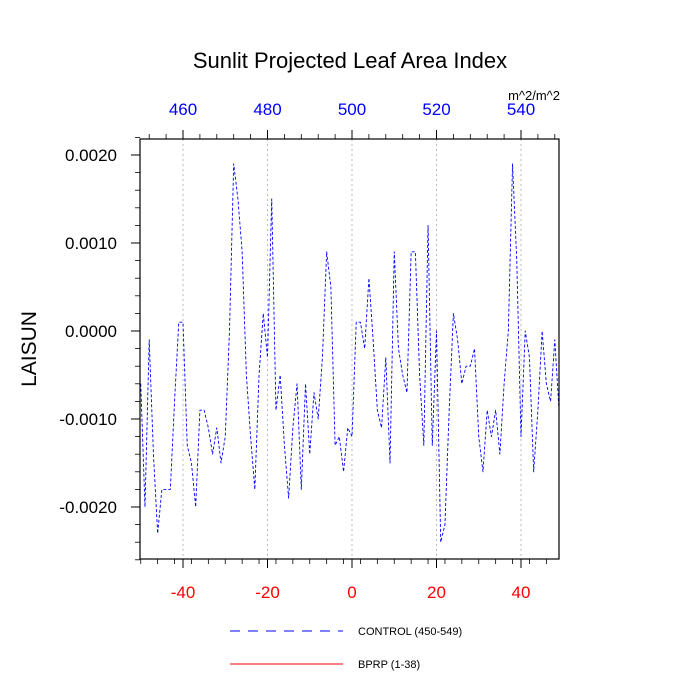 The width and height of the screenshot is (700, 700). What do you see at coordinates (267, 592) in the screenshot?
I see `x-tick-label: -20` at bounding box center [267, 592].